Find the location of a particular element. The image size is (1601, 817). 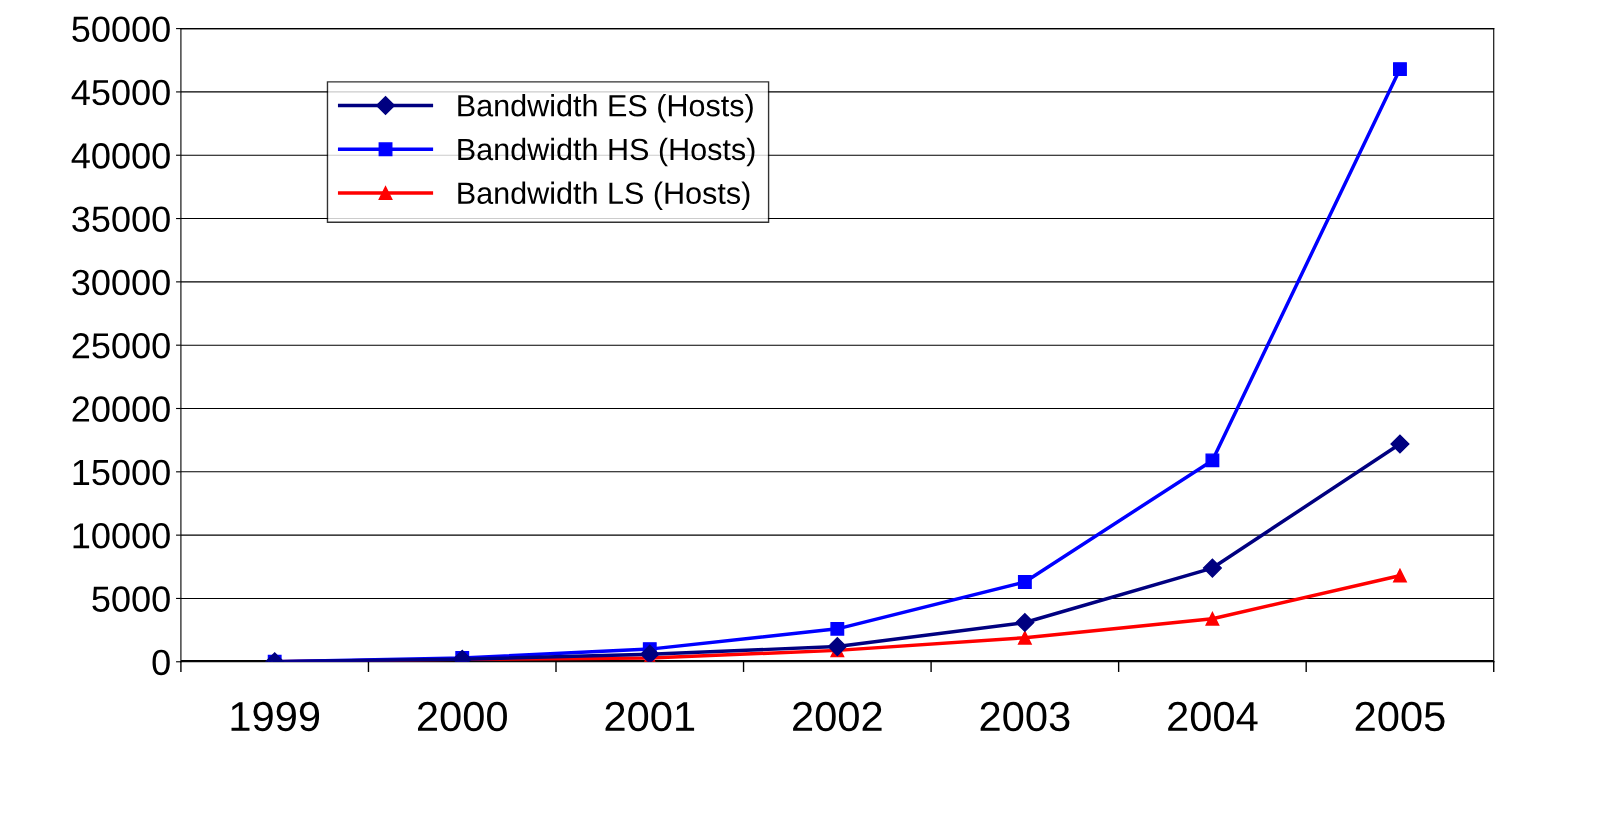

x-tick-label: 2005 is located at coordinates (1400, 716).